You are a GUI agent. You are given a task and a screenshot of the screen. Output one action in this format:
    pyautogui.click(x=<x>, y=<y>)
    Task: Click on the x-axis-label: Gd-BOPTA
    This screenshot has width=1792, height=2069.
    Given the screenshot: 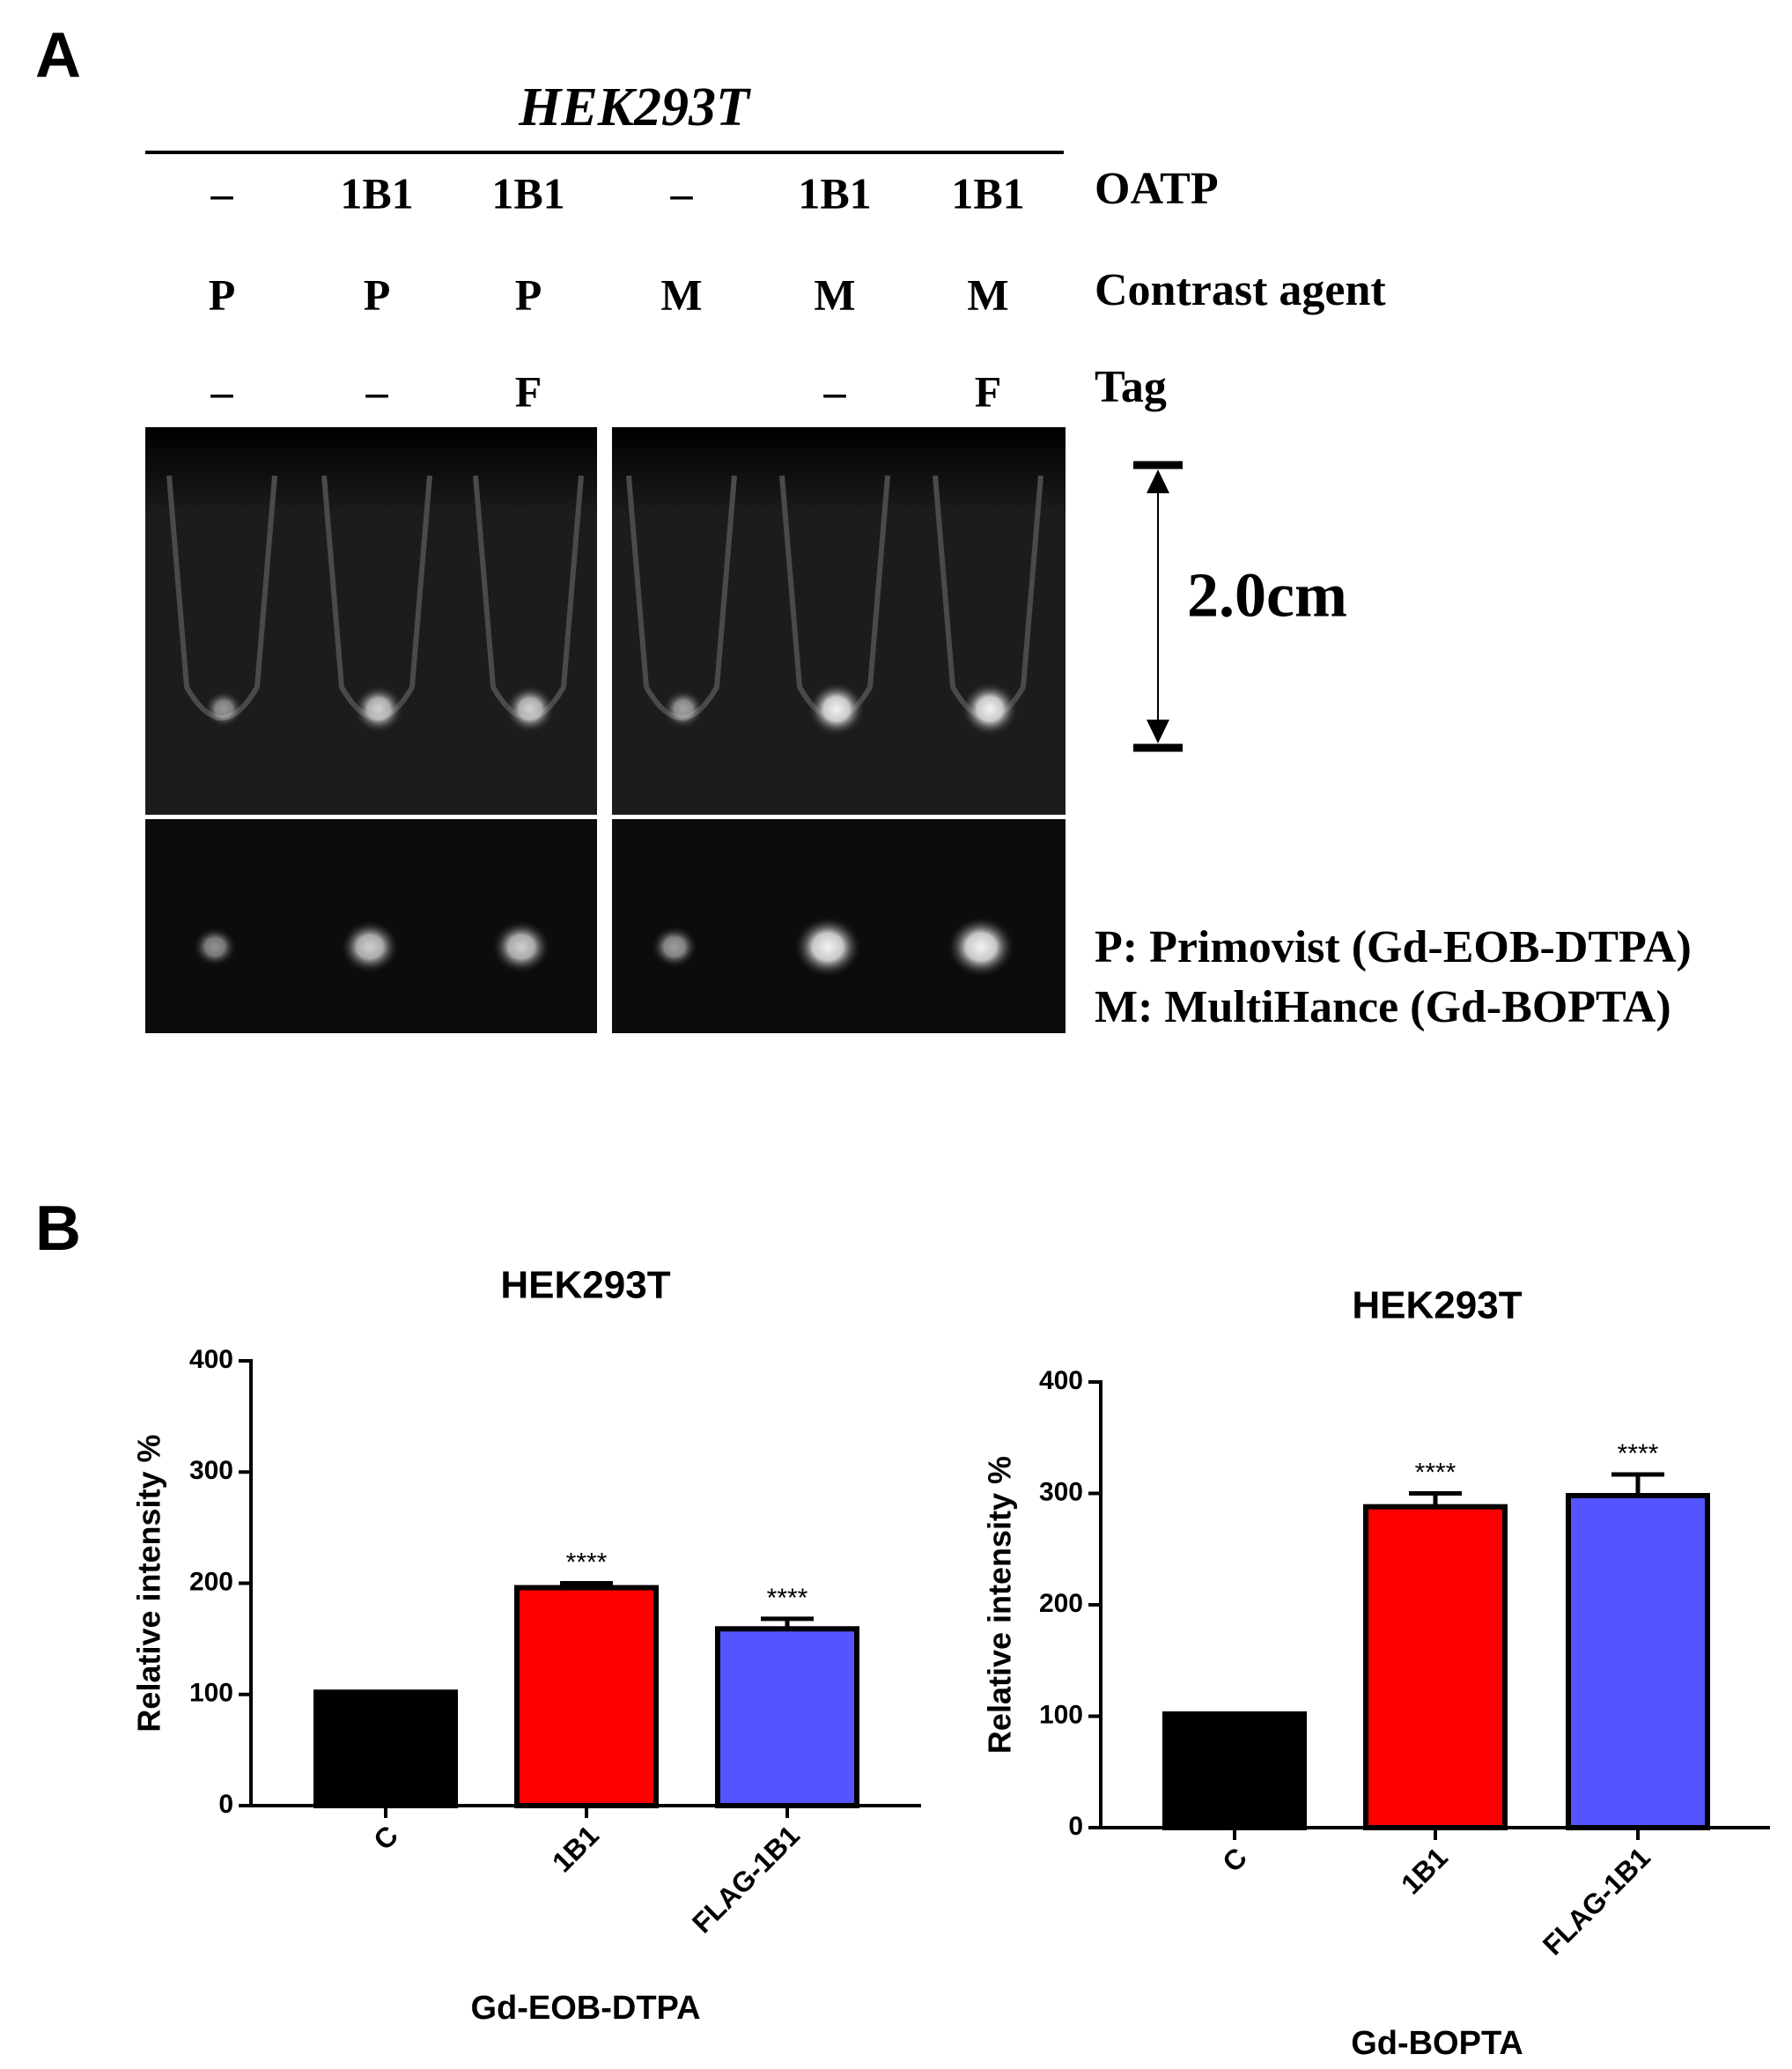 What is the action you would take?
    pyautogui.click(x=1437, y=2044)
    